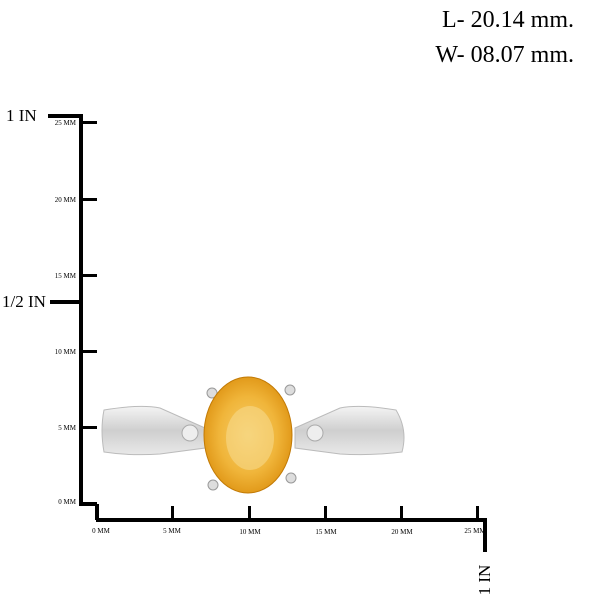 The height and width of the screenshot is (600, 600). I want to click on tick-20mm, so click(89, 199).